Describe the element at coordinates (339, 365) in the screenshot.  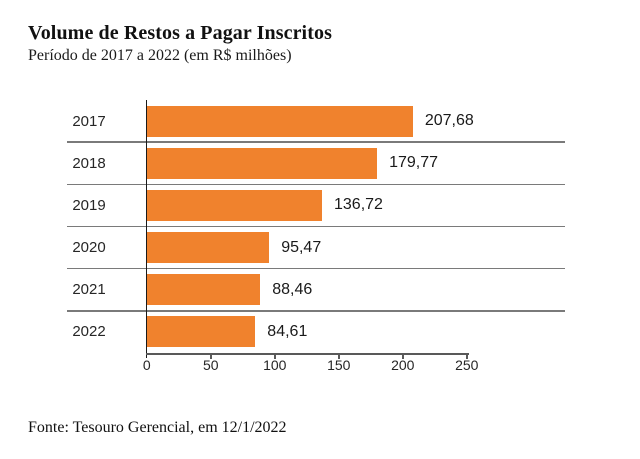
I see `x-axis-tick-label: 150` at that location.